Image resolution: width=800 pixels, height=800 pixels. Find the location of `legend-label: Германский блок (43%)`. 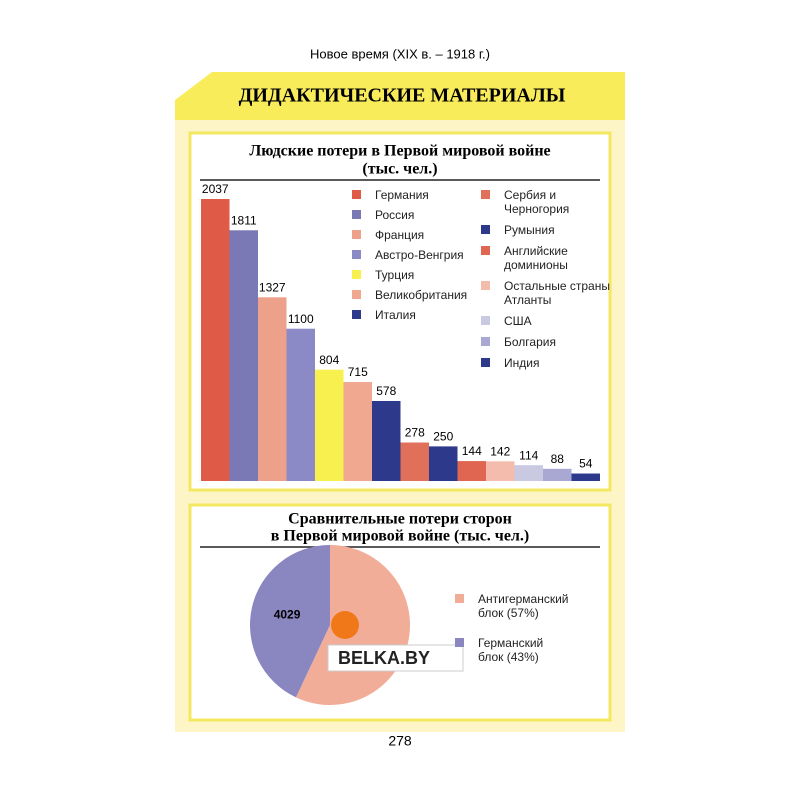

legend-label: Германский блок (43%) is located at coordinates (511, 650).